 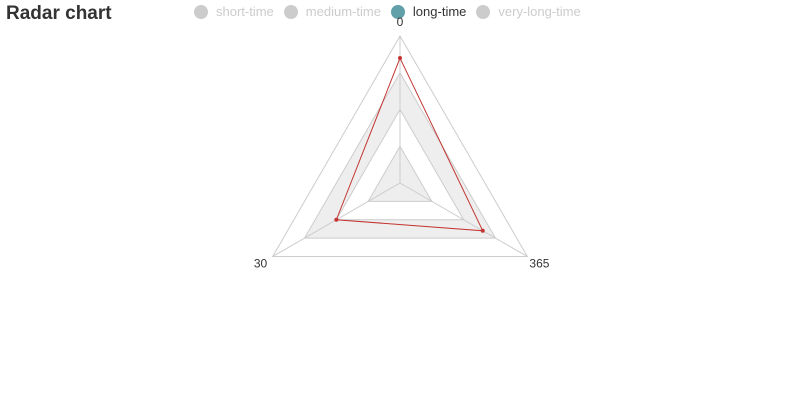 I want to click on legend-item-long-time: long-time, so click(x=428, y=11).